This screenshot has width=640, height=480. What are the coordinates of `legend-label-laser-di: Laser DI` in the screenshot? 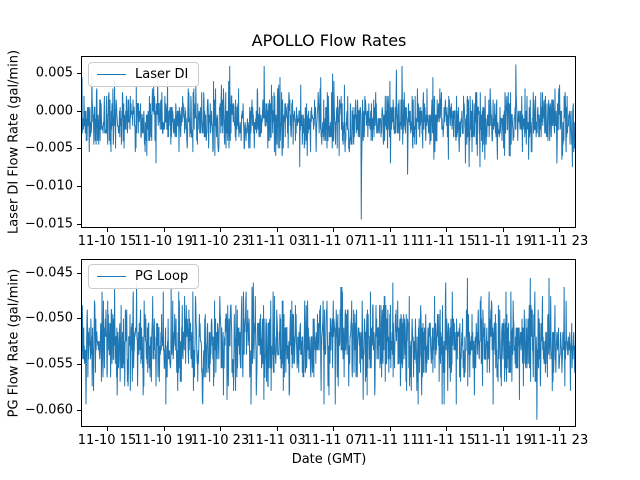 It's located at (162, 74).